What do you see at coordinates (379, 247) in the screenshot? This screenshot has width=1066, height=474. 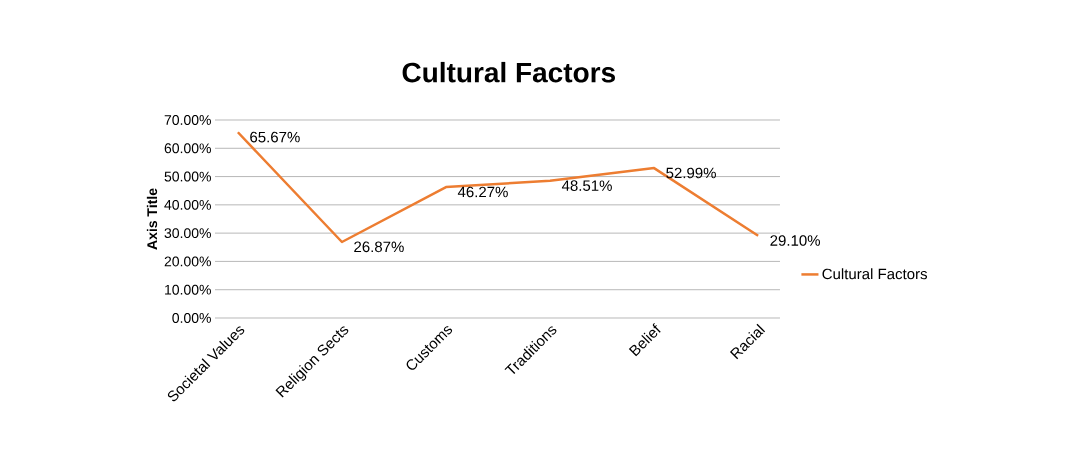 I see `data-label: 26.87%` at bounding box center [379, 247].